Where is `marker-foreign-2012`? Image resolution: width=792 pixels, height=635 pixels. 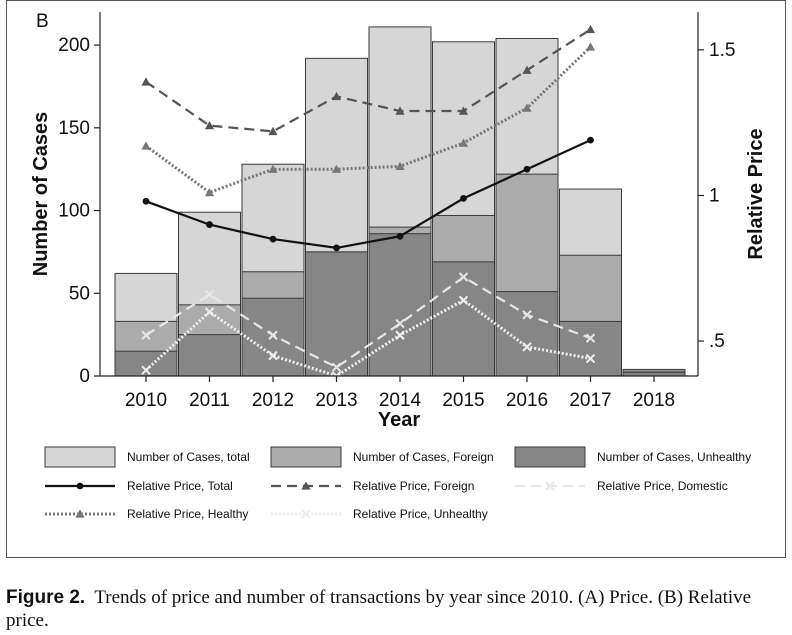
marker-foreign-2012 is located at coordinates (273, 131).